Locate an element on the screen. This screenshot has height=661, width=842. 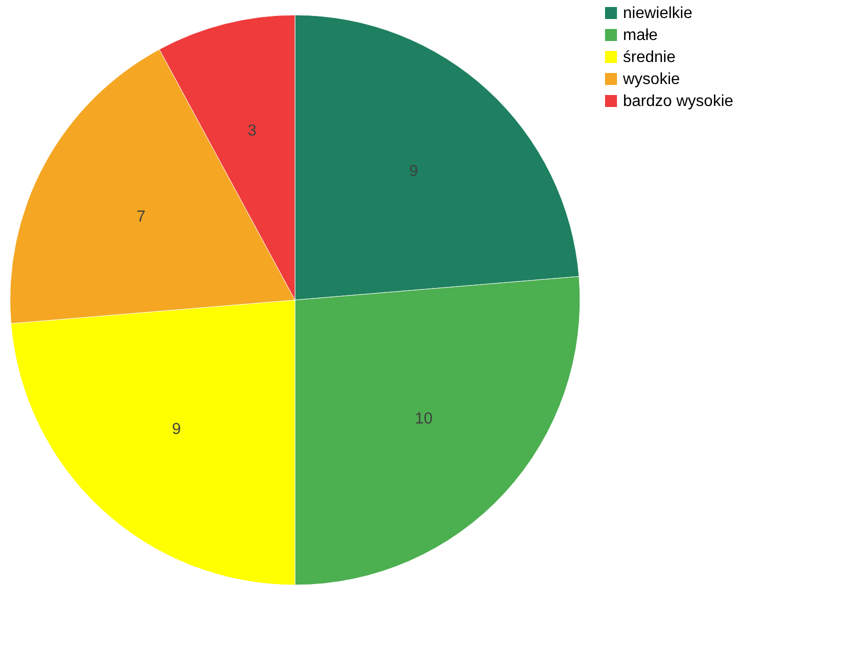
legend-label: małe is located at coordinates (640, 35).